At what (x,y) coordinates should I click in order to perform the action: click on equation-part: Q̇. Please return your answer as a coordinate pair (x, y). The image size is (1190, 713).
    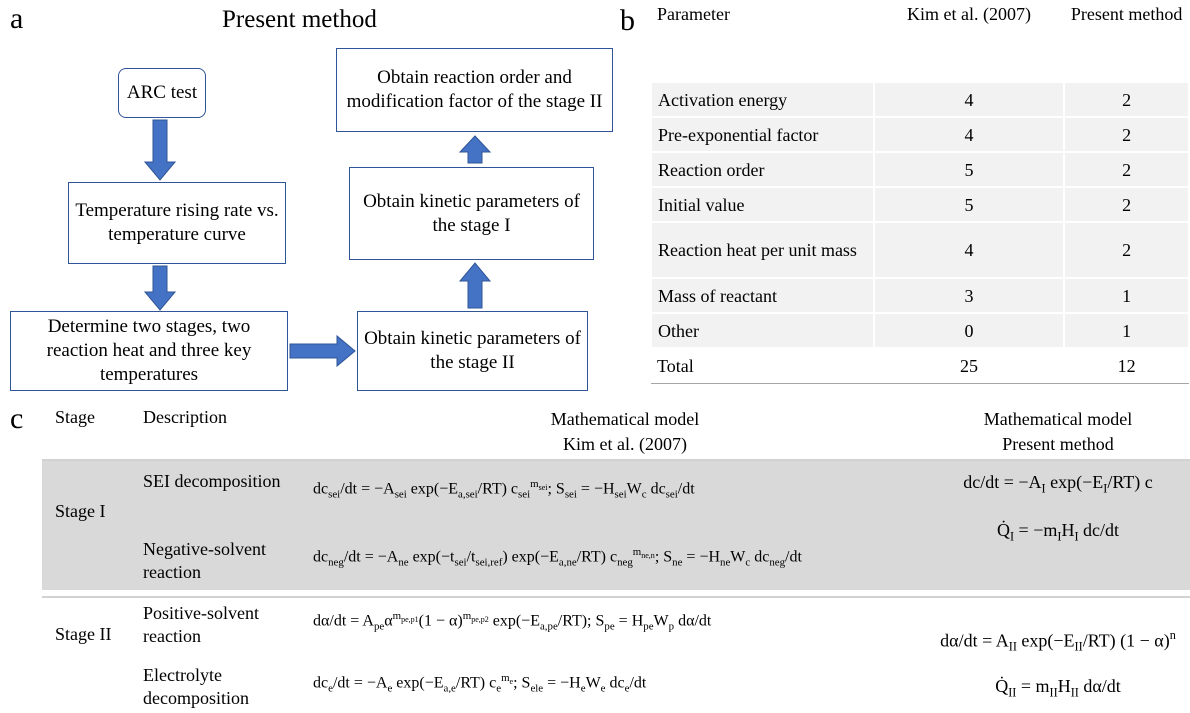
    Looking at the image, I should click on (1002, 686).